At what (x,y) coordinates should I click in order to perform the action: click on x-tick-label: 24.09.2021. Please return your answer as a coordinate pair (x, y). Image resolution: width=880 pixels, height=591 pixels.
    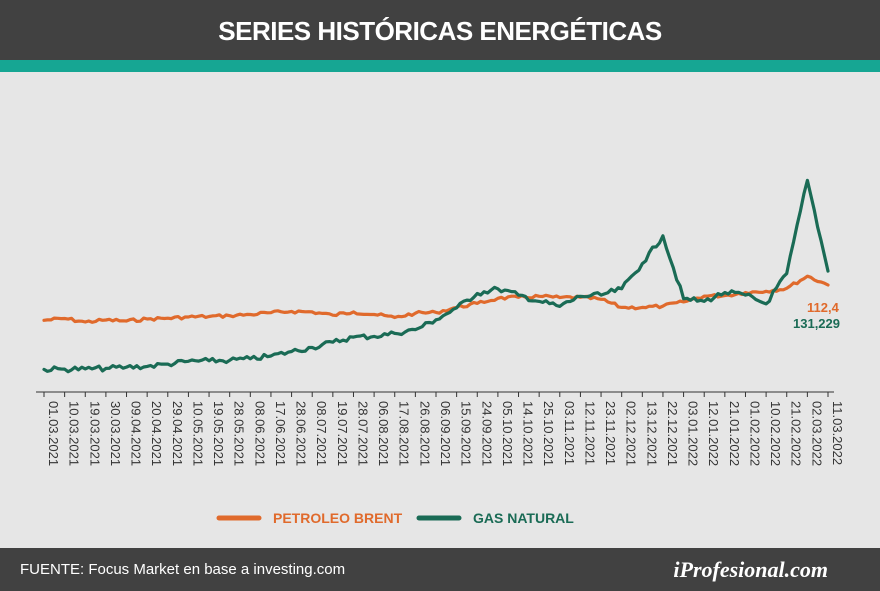
    Looking at the image, I should click on (486, 433).